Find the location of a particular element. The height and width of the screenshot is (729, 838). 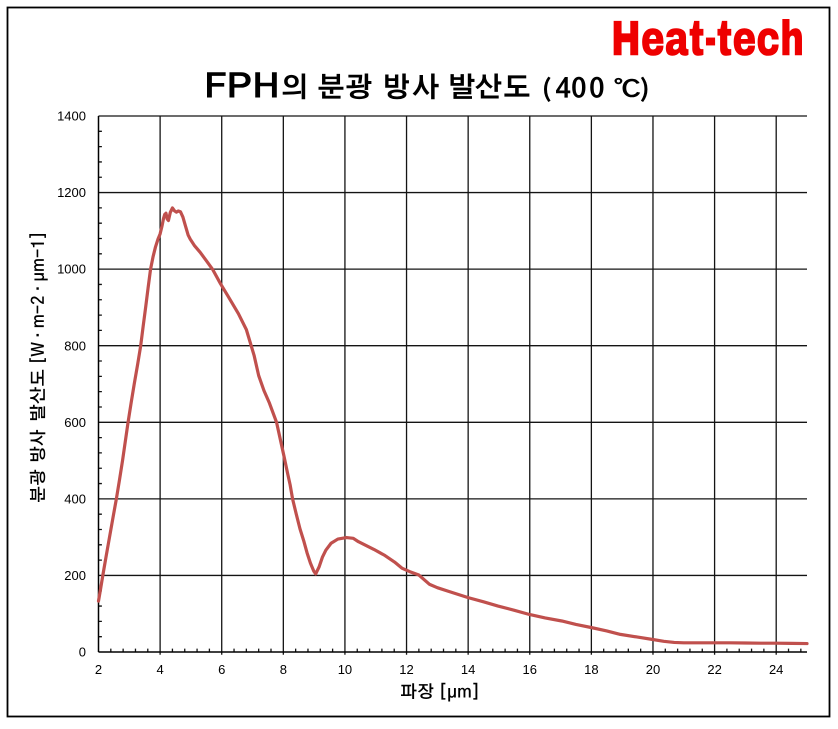

svg-text: 10 is located at coordinates (345, 669).